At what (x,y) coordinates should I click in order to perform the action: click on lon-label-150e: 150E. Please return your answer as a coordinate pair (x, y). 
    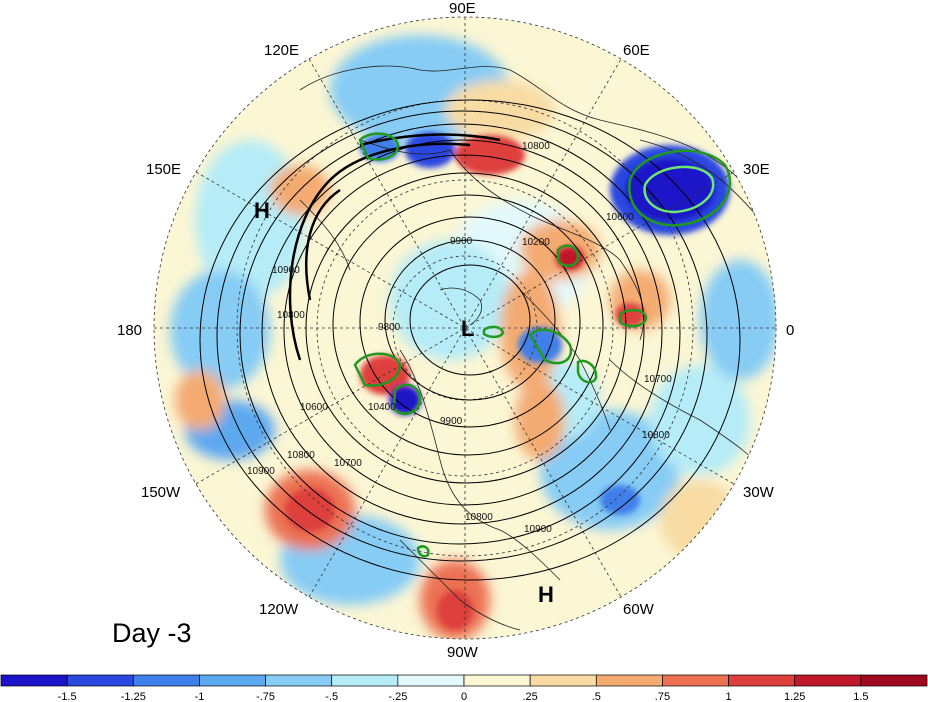
    Looking at the image, I should click on (163, 169).